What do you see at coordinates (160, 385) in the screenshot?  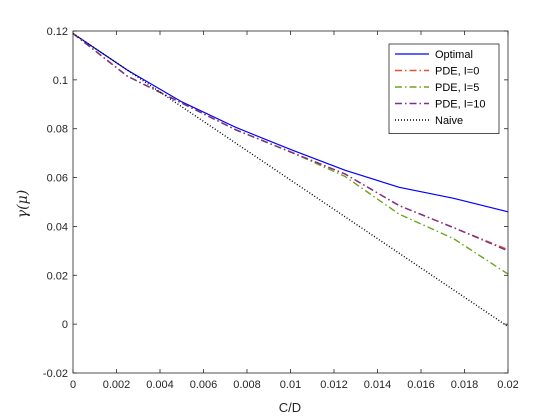 I see `x-tick-label: 0.004` at bounding box center [160, 385].